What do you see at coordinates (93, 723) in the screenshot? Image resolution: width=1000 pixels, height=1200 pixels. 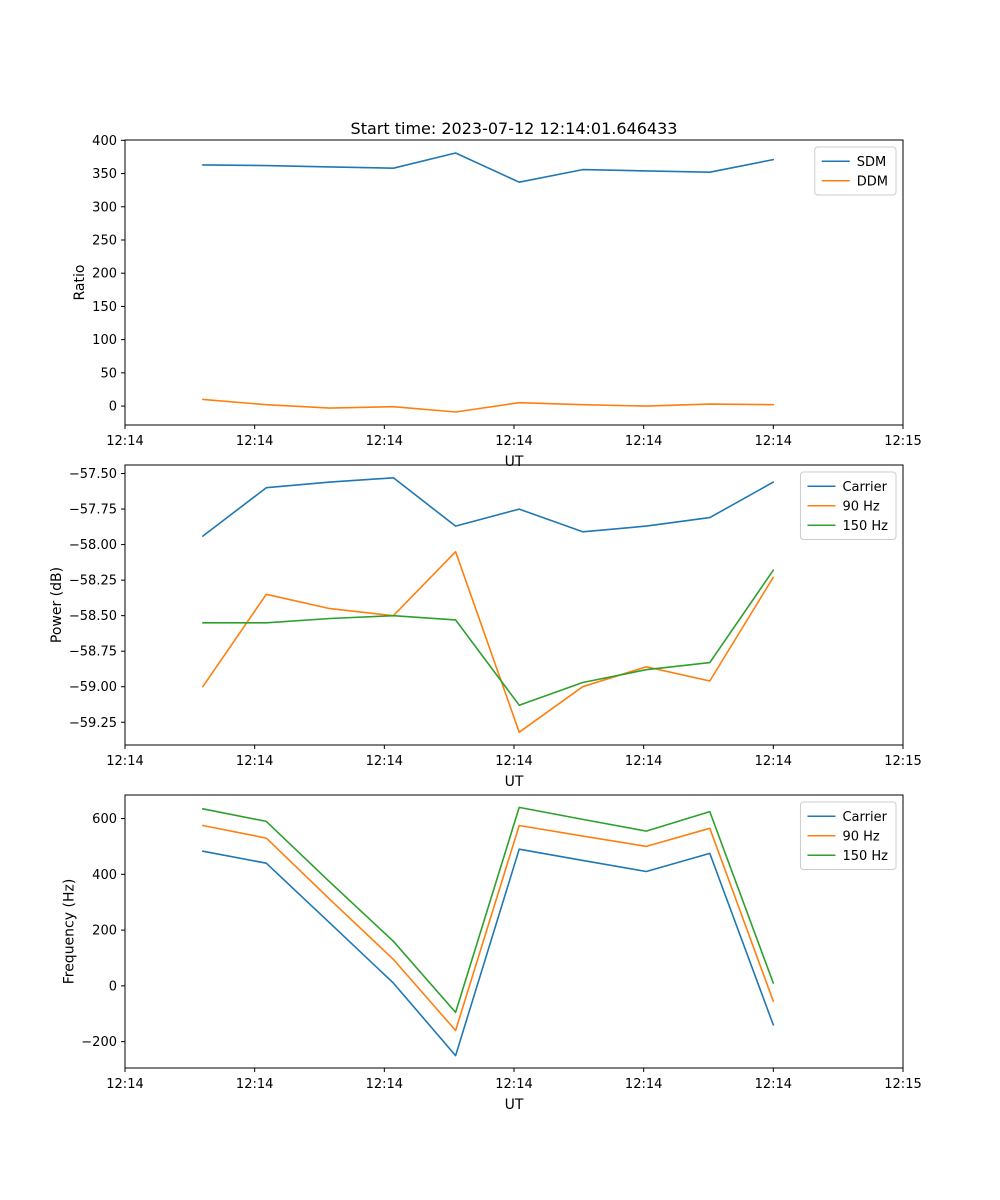 I see `y-tick-label: −59.25` at bounding box center [93, 723].